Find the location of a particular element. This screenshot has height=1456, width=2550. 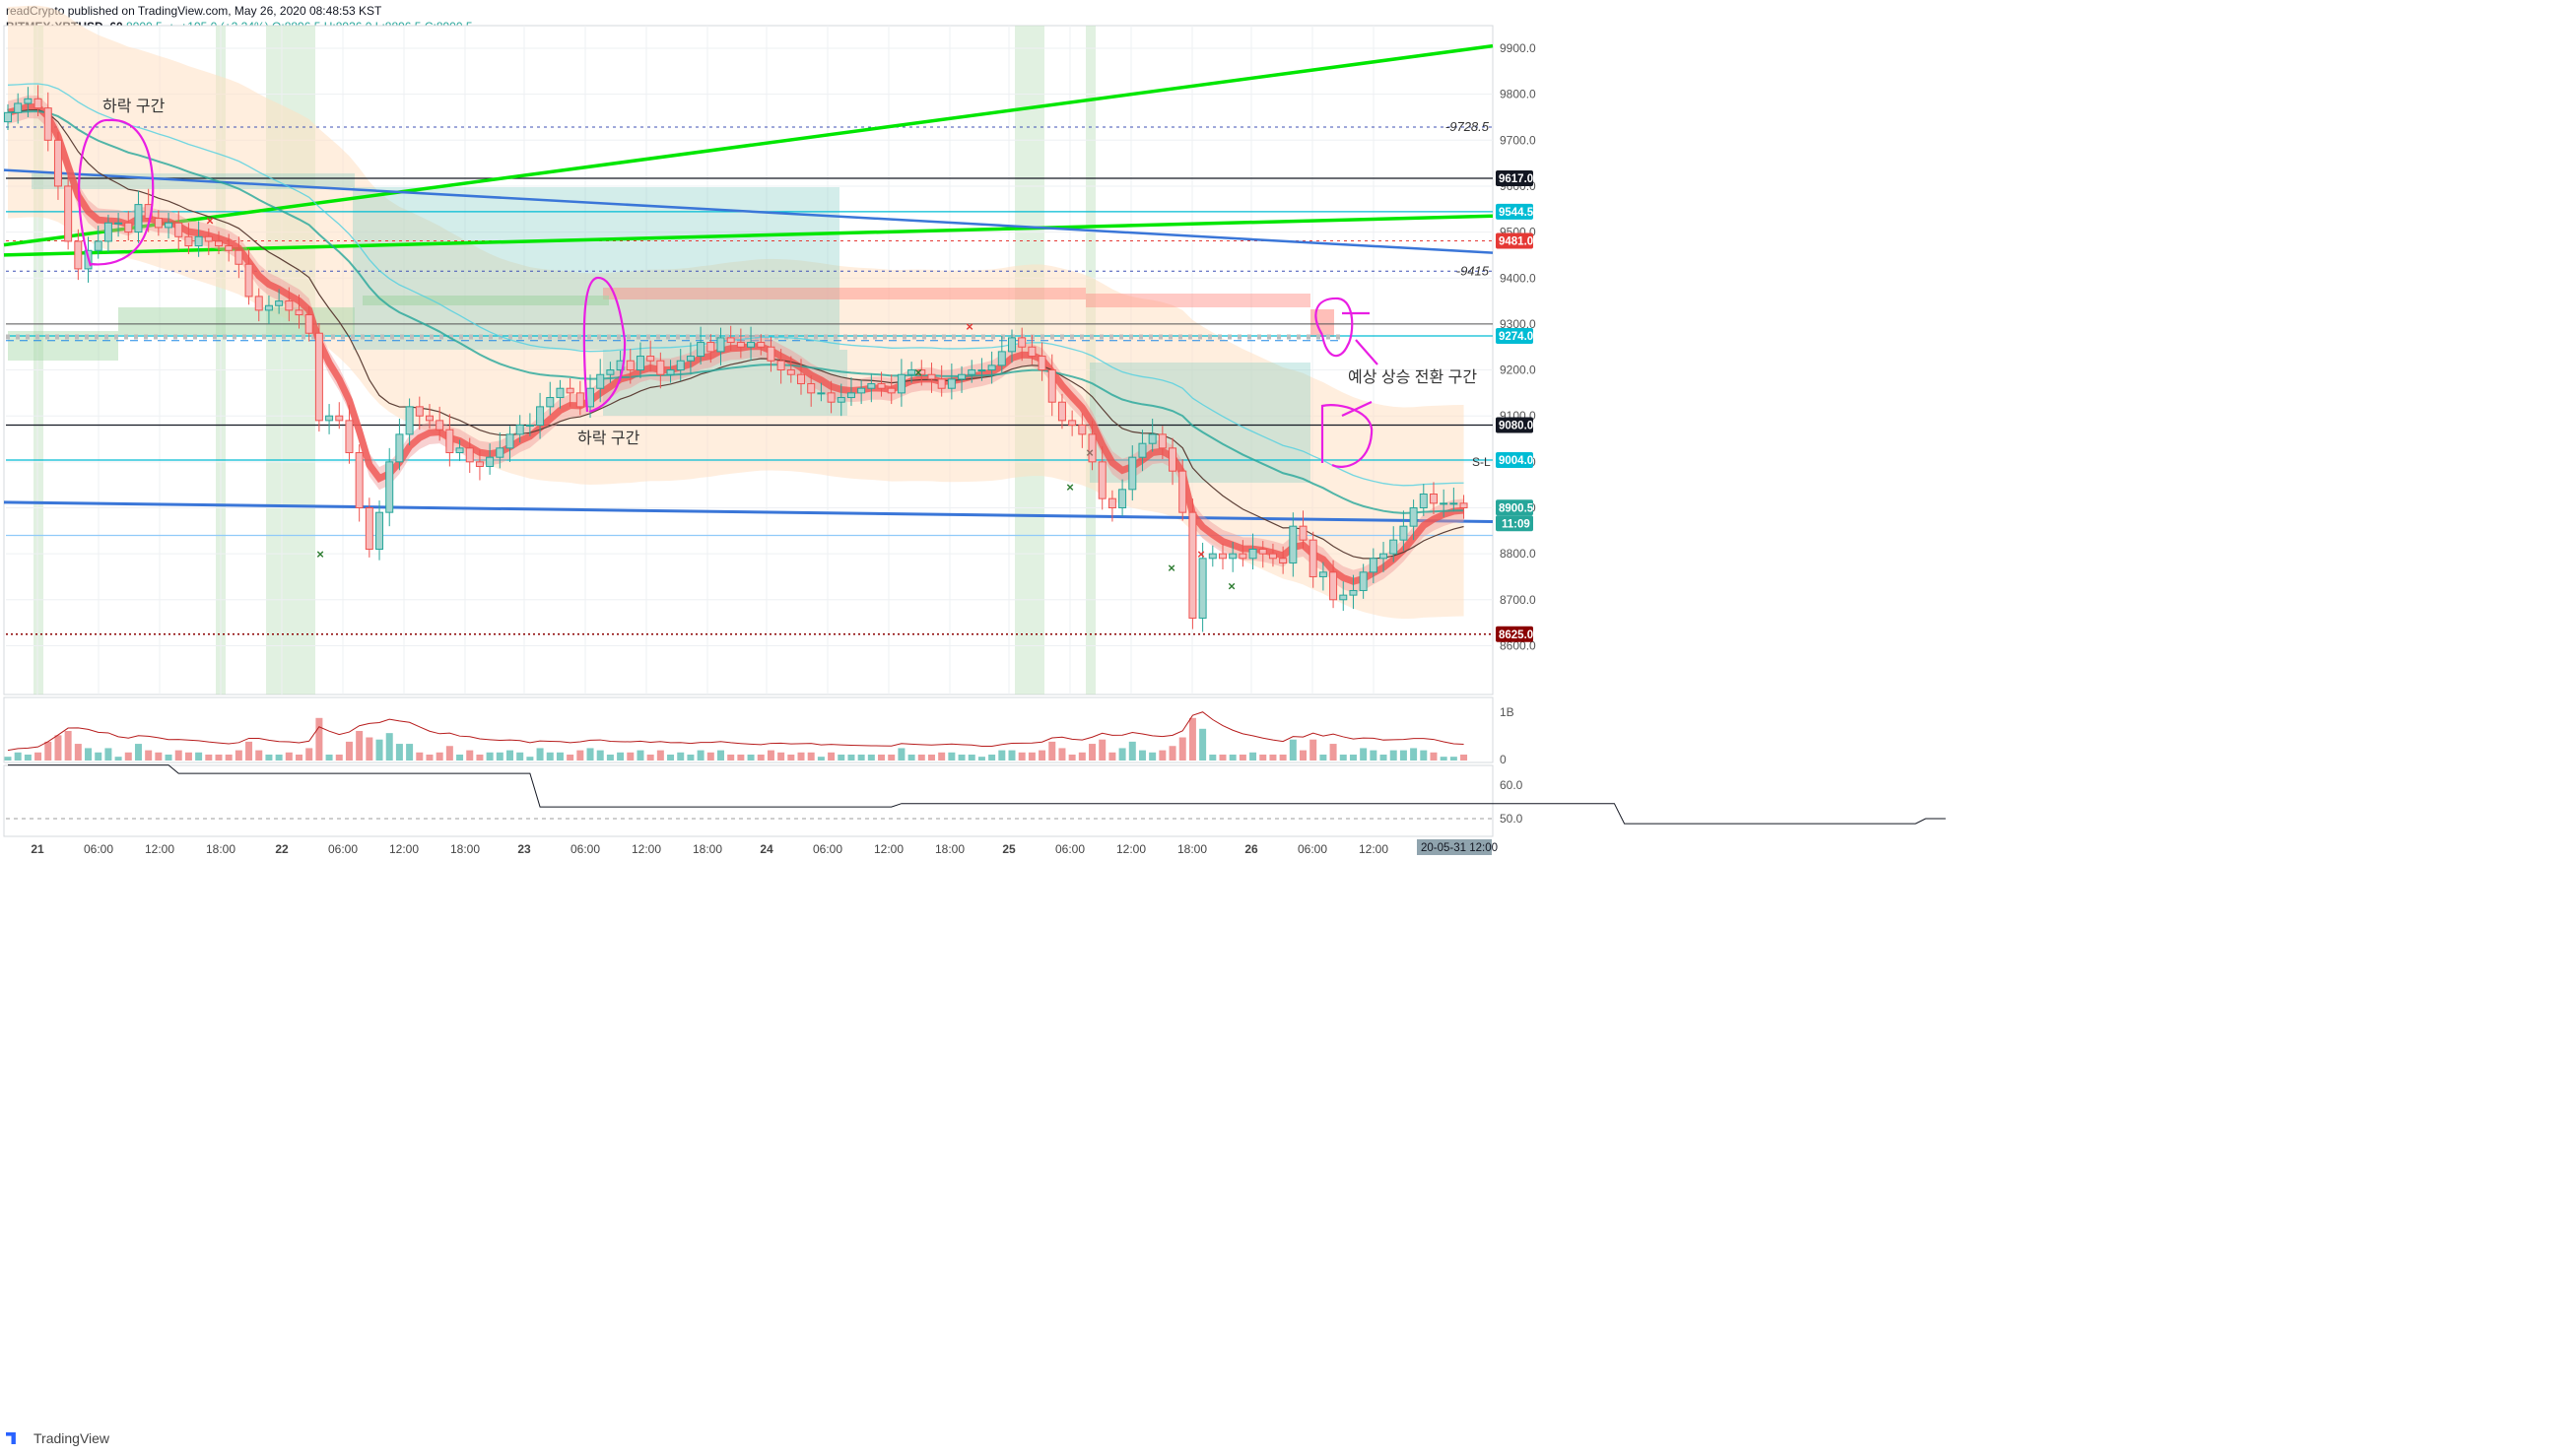

y-tick-label: 8800.0 is located at coordinates (1518, 554).